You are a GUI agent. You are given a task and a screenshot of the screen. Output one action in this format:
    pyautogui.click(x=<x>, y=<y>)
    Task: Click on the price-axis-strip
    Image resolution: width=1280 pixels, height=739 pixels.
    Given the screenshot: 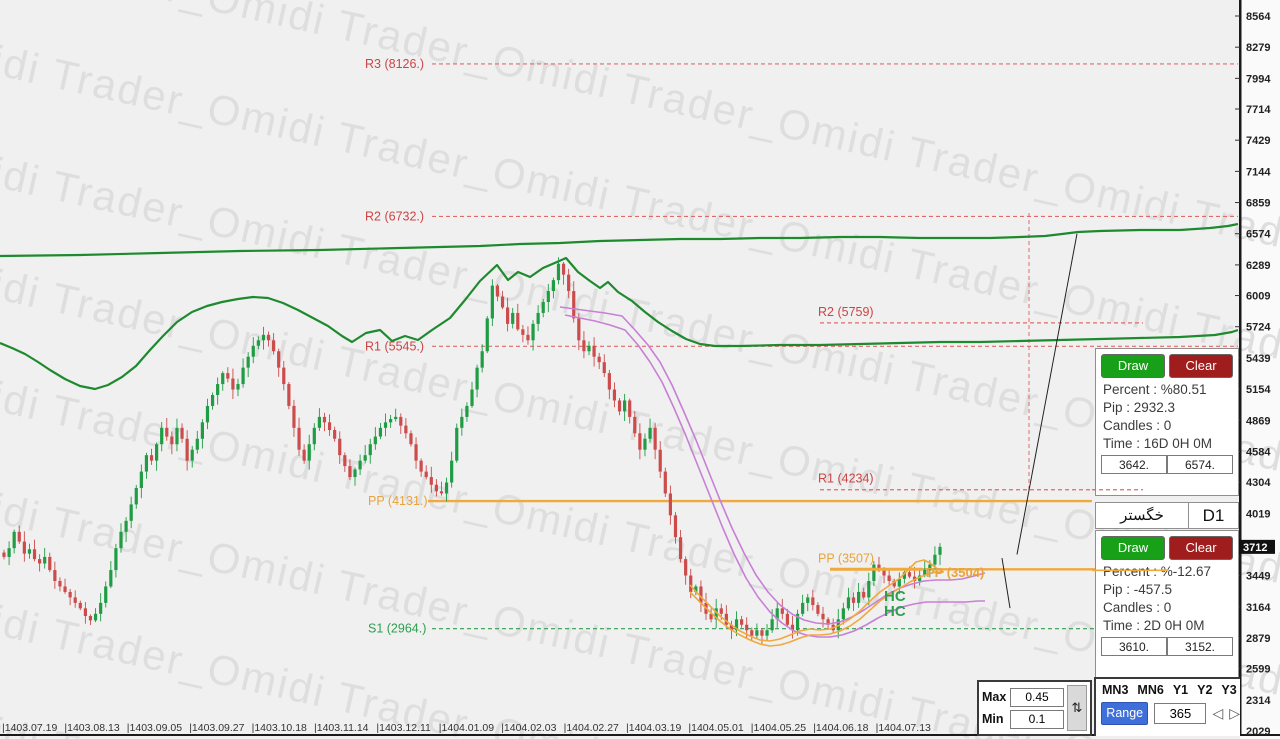 What is the action you would take?
    pyautogui.click(x=1260, y=369)
    